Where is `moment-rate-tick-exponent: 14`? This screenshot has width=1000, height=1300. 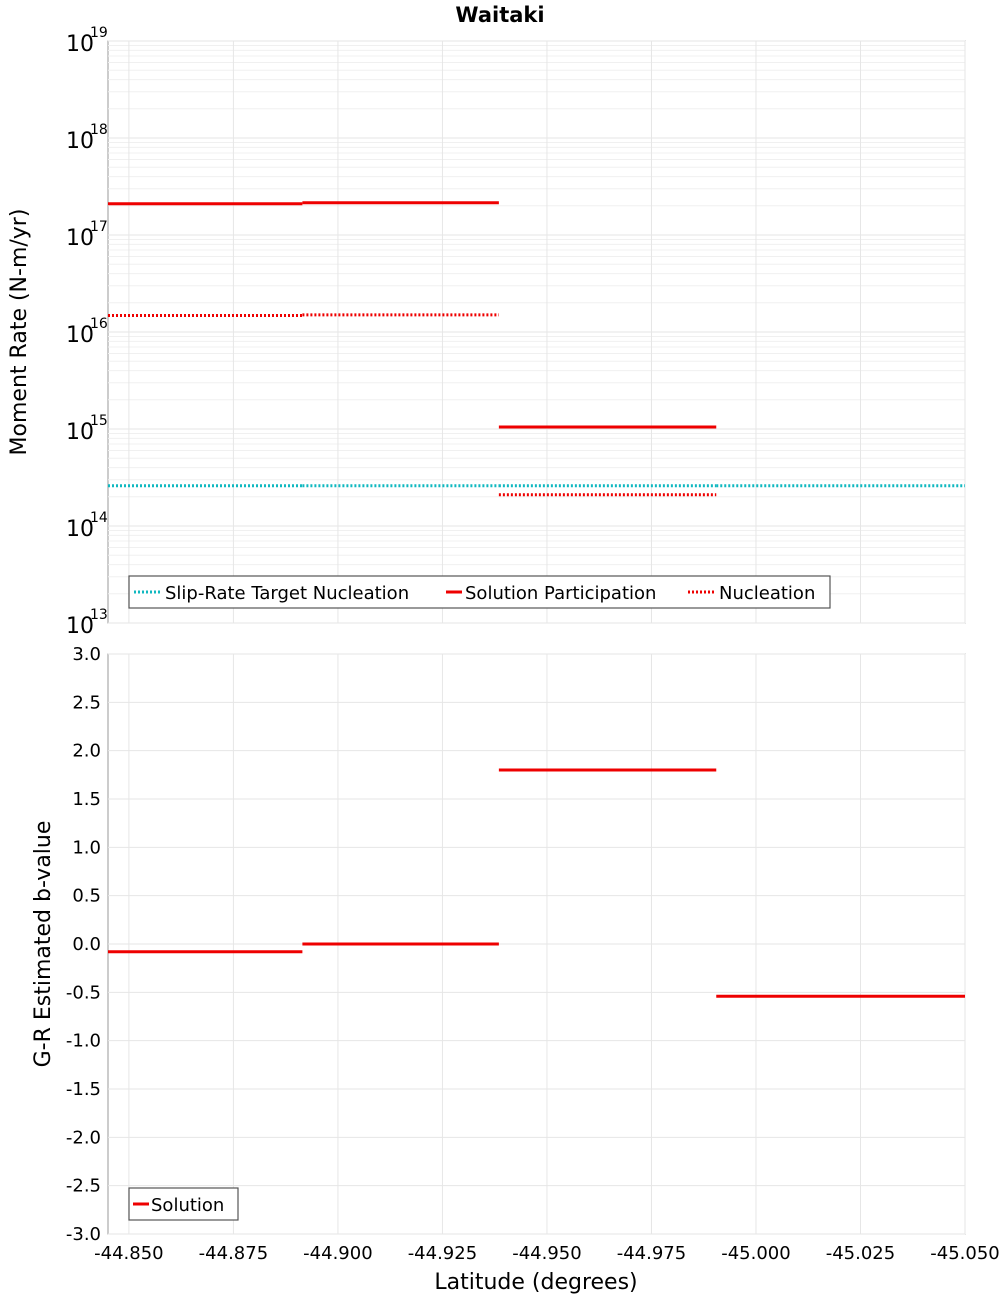 moment-rate-tick-exponent: 14 is located at coordinates (99, 518).